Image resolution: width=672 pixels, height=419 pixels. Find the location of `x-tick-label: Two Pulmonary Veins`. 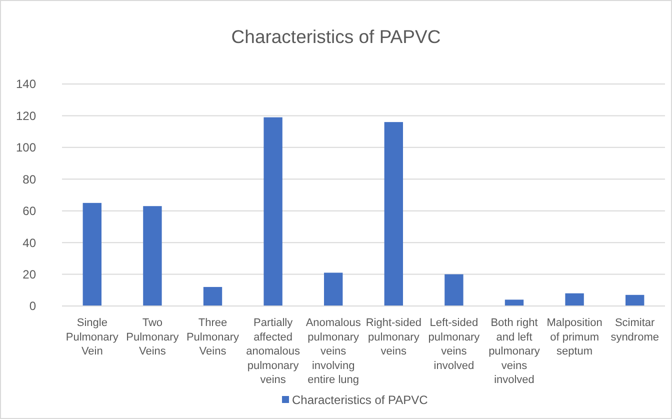

x-tick-label: Two Pulmonary Veins is located at coordinates (153, 337).